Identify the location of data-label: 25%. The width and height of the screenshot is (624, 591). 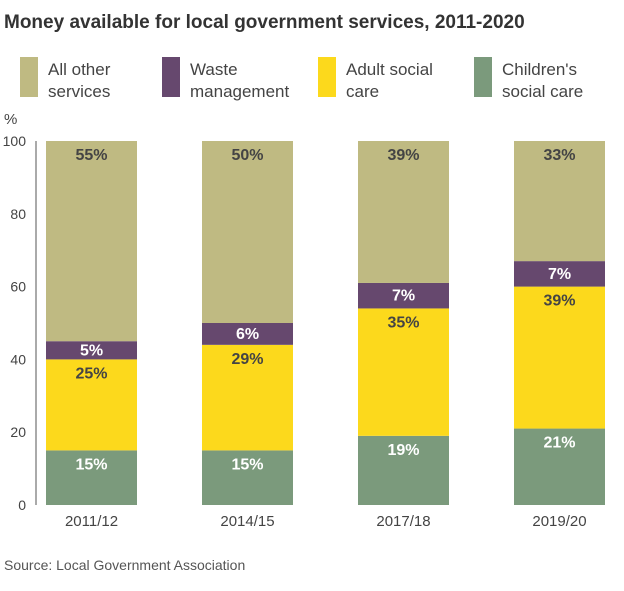
(91, 373).